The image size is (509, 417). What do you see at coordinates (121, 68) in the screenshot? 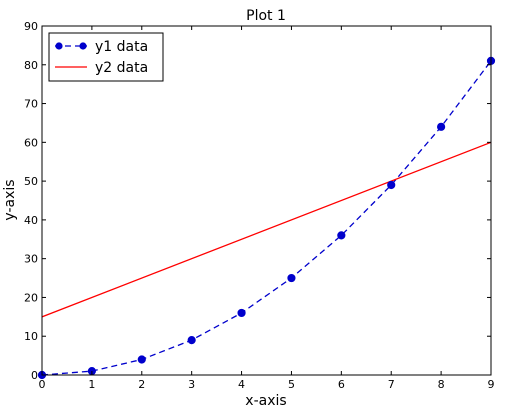
I see `legend-label-2: y2 data` at bounding box center [121, 68].